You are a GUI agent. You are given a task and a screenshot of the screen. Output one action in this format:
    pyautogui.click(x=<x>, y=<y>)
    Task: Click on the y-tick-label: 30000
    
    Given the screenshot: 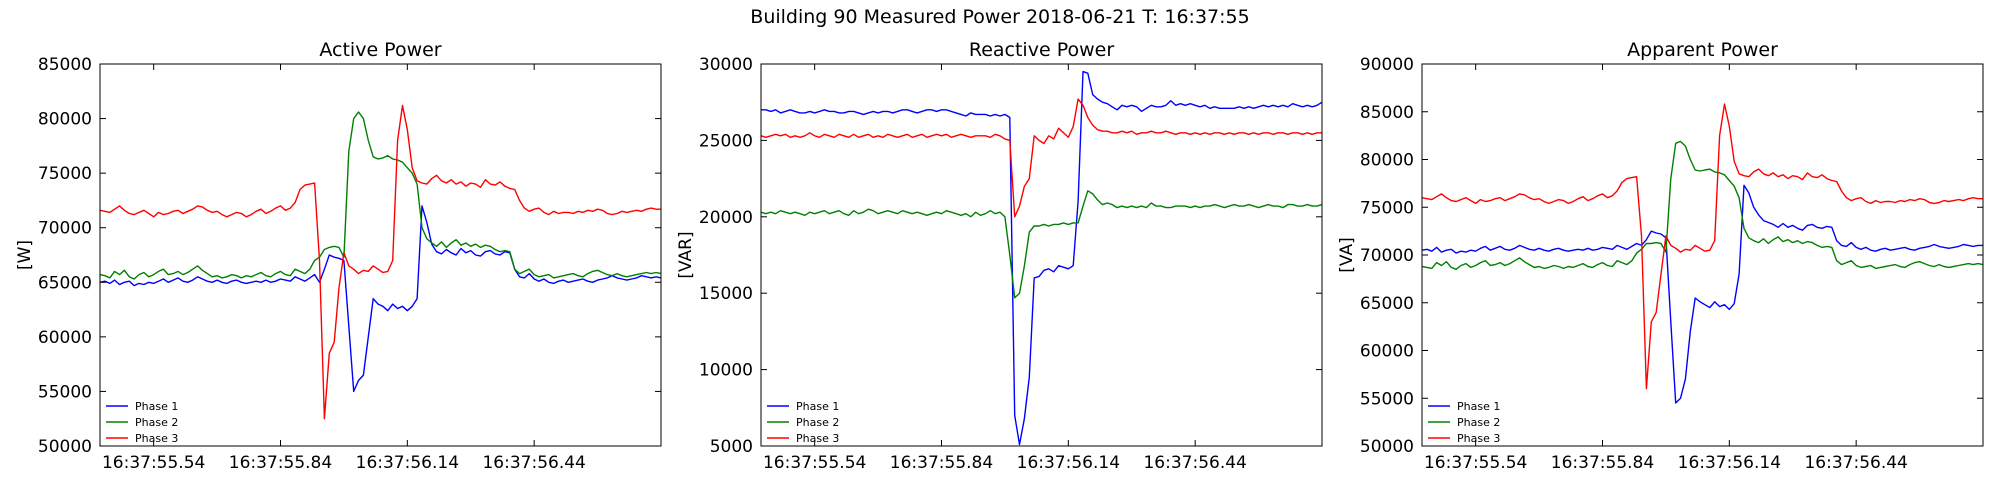 What is the action you would take?
    pyautogui.click(x=726, y=65)
    